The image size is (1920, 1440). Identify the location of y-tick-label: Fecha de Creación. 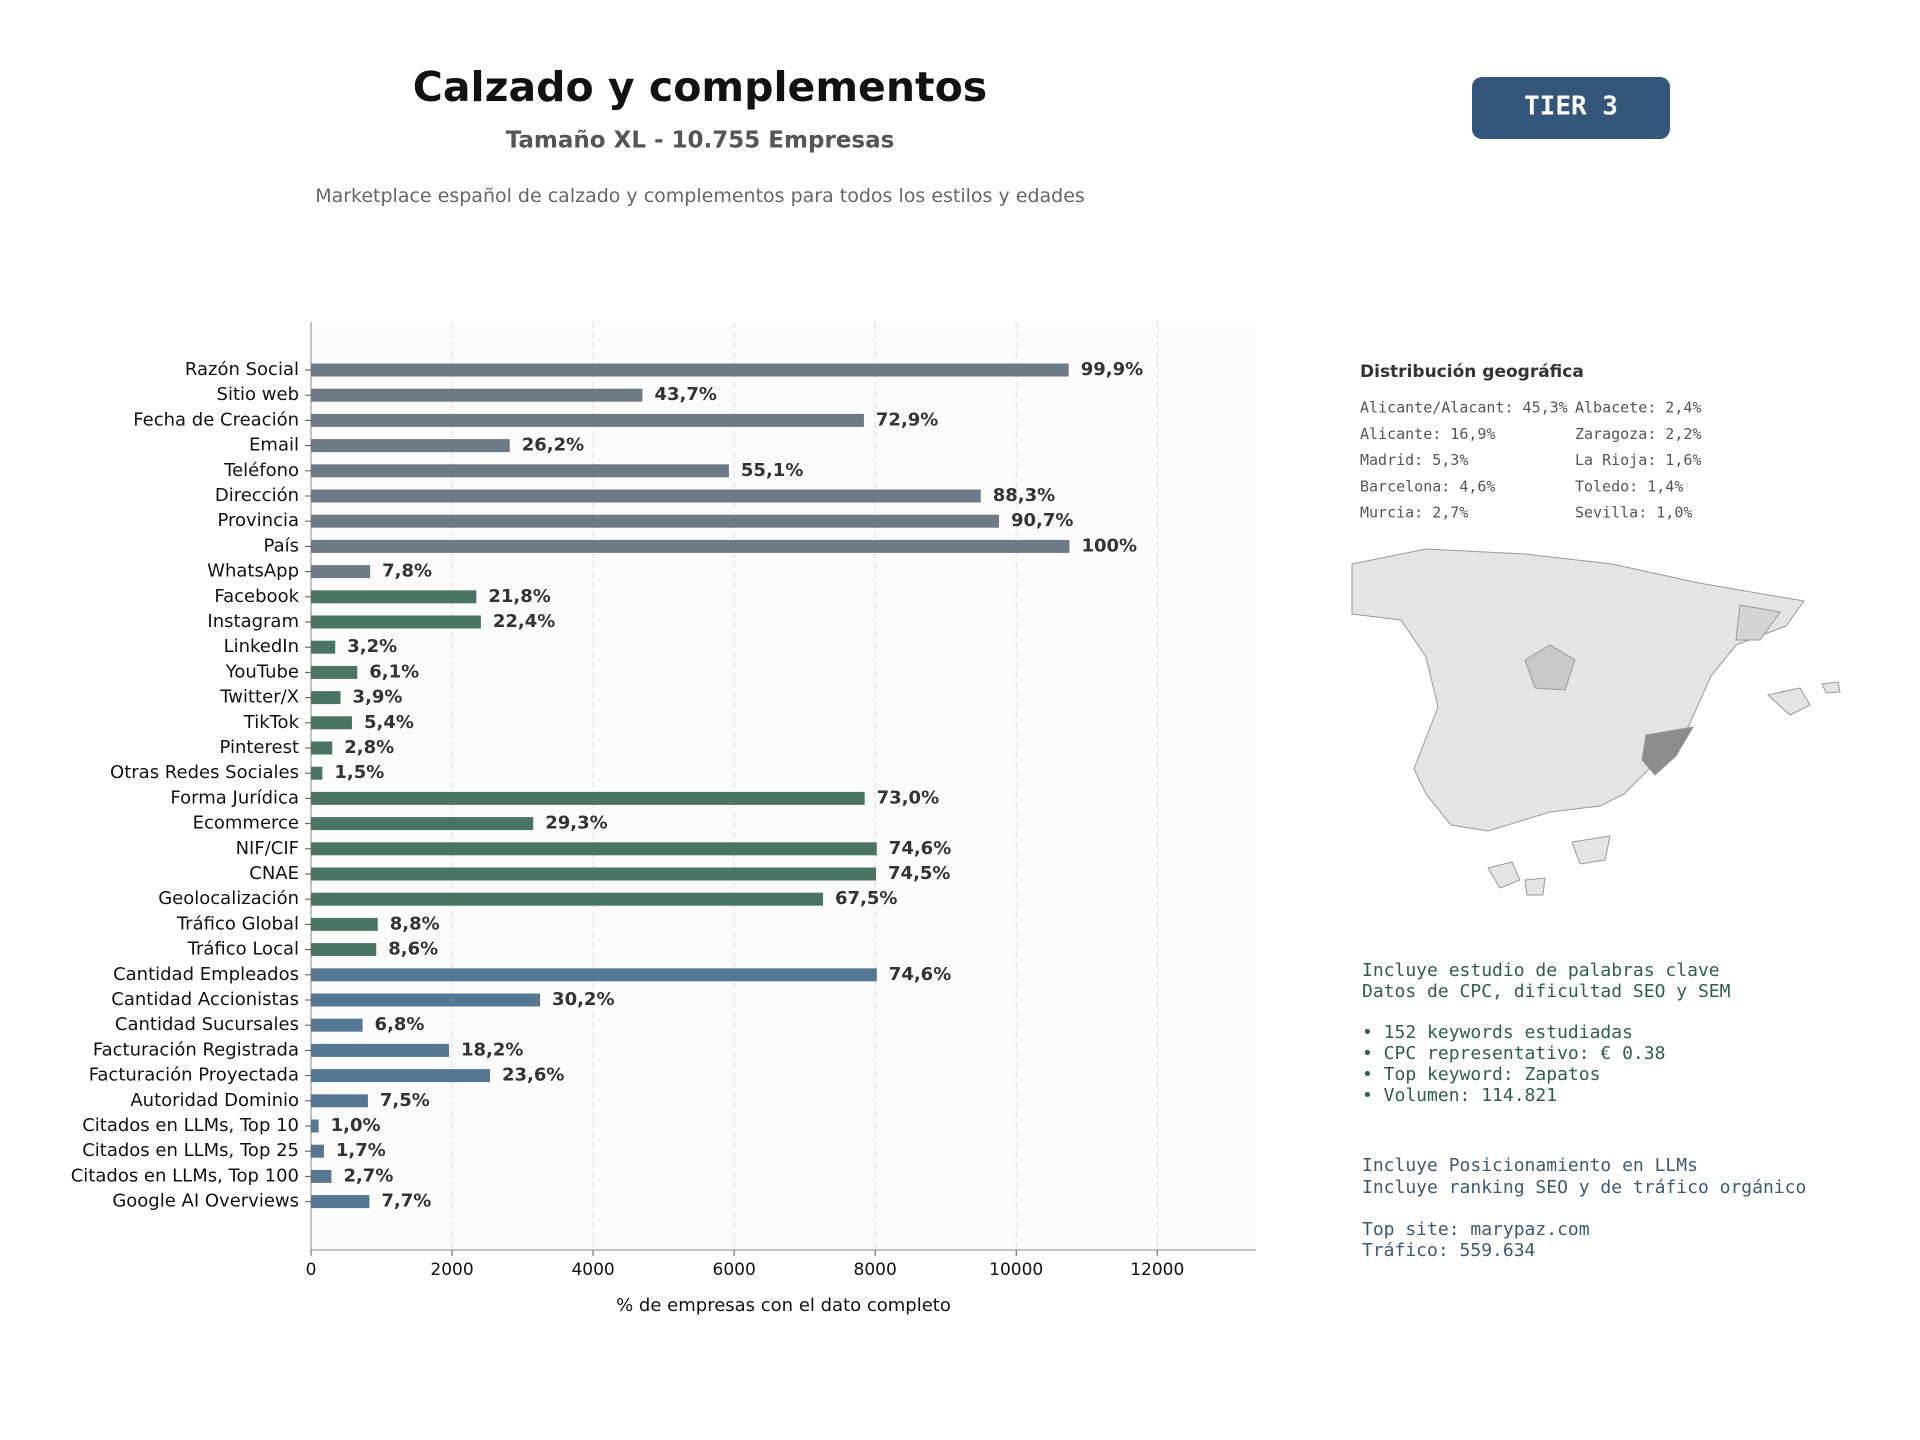
(216, 419).